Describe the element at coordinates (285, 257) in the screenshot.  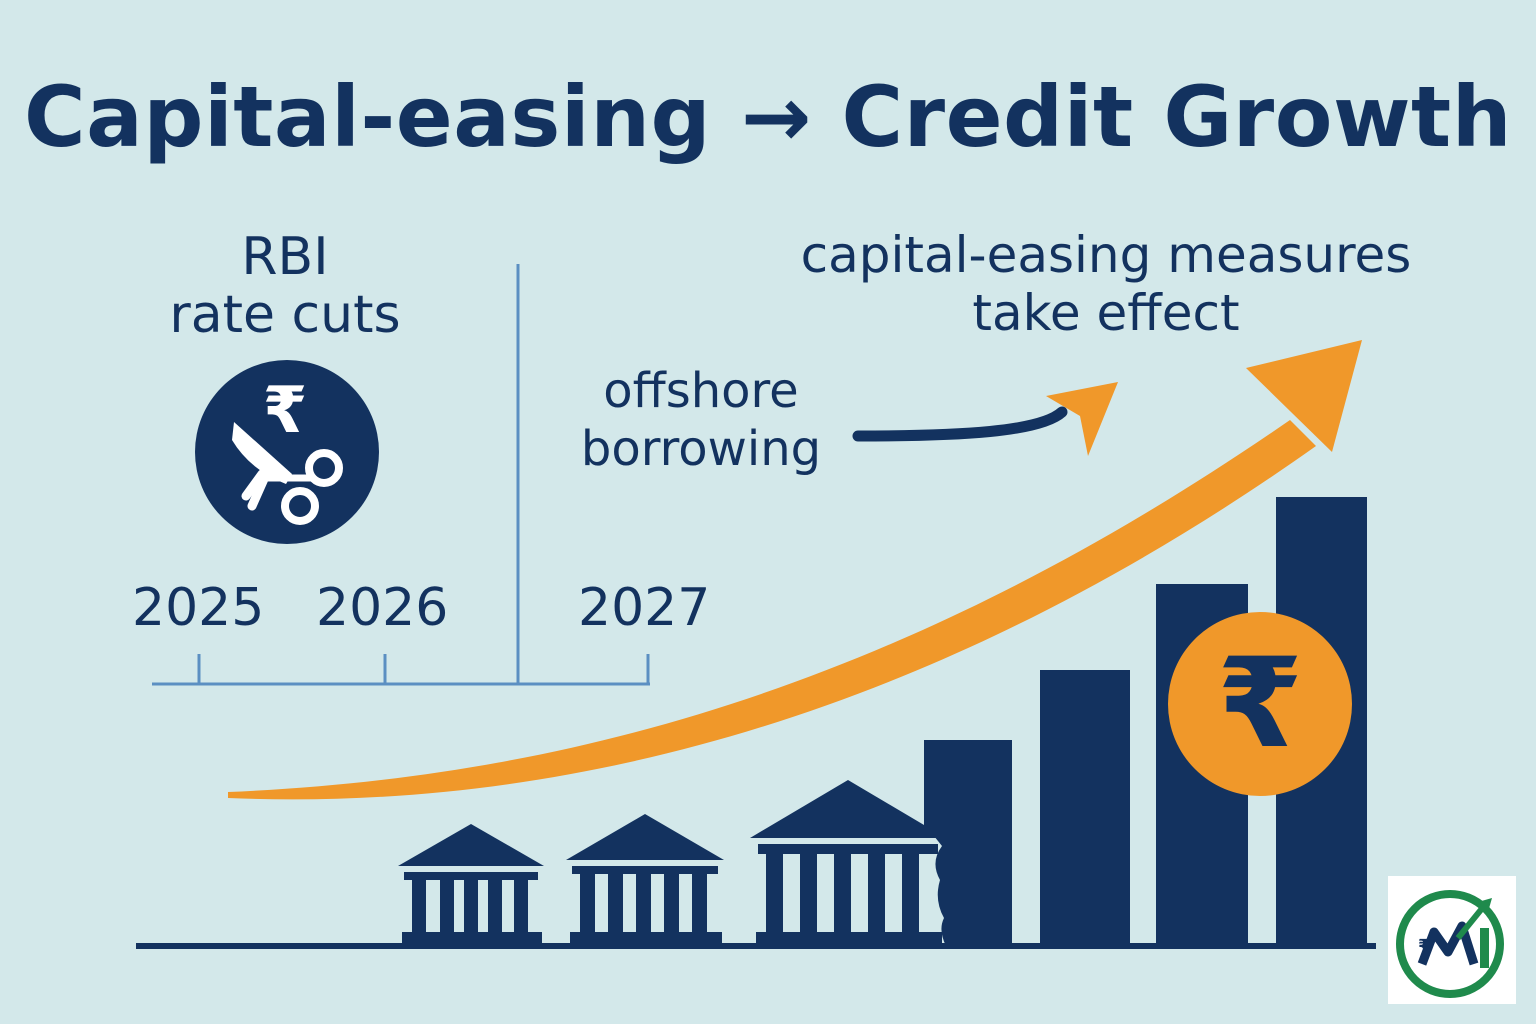
I see `rbi-label-line1: RBI` at that location.